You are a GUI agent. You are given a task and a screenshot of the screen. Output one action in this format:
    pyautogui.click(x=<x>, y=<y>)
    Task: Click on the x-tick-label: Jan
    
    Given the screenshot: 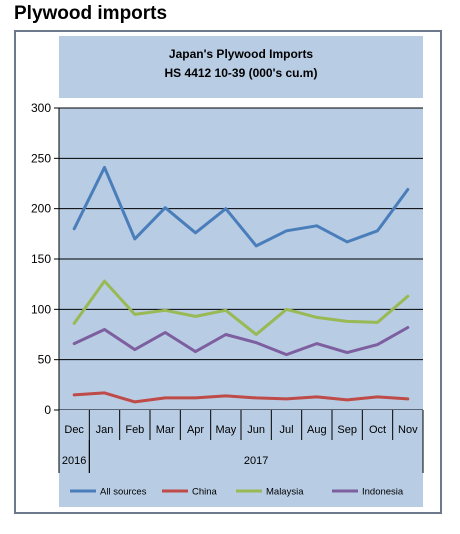 What is the action you would take?
    pyautogui.click(x=105, y=430)
    